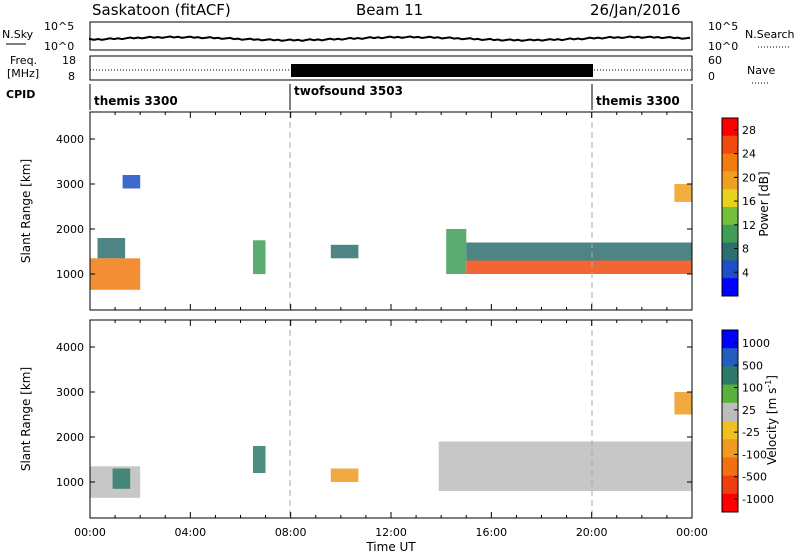 The image size is (800, 554). What do you see at coordinates (723, 46) in the screenshot?
I see `noise-right-tick-bottom: 10^0` at bounding box center [723, 46].